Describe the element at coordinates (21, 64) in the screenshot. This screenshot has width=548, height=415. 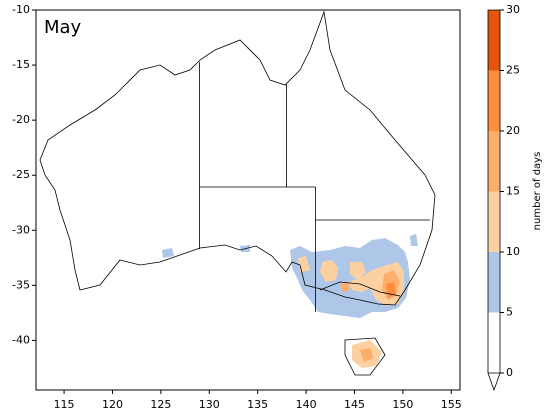
I see `y-tick-label: -15` at that location.